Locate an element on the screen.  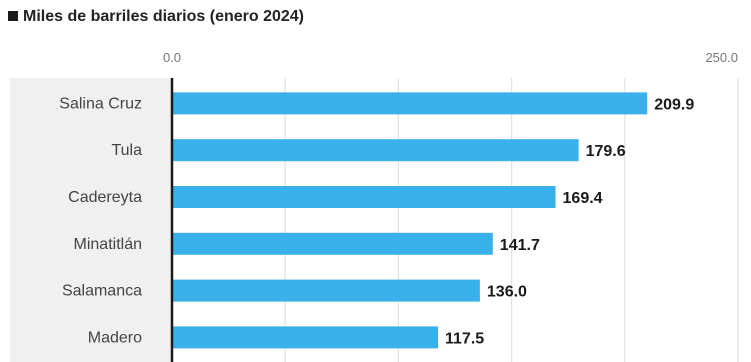
value-label: 169.4 is located at coordinates (583, 198).